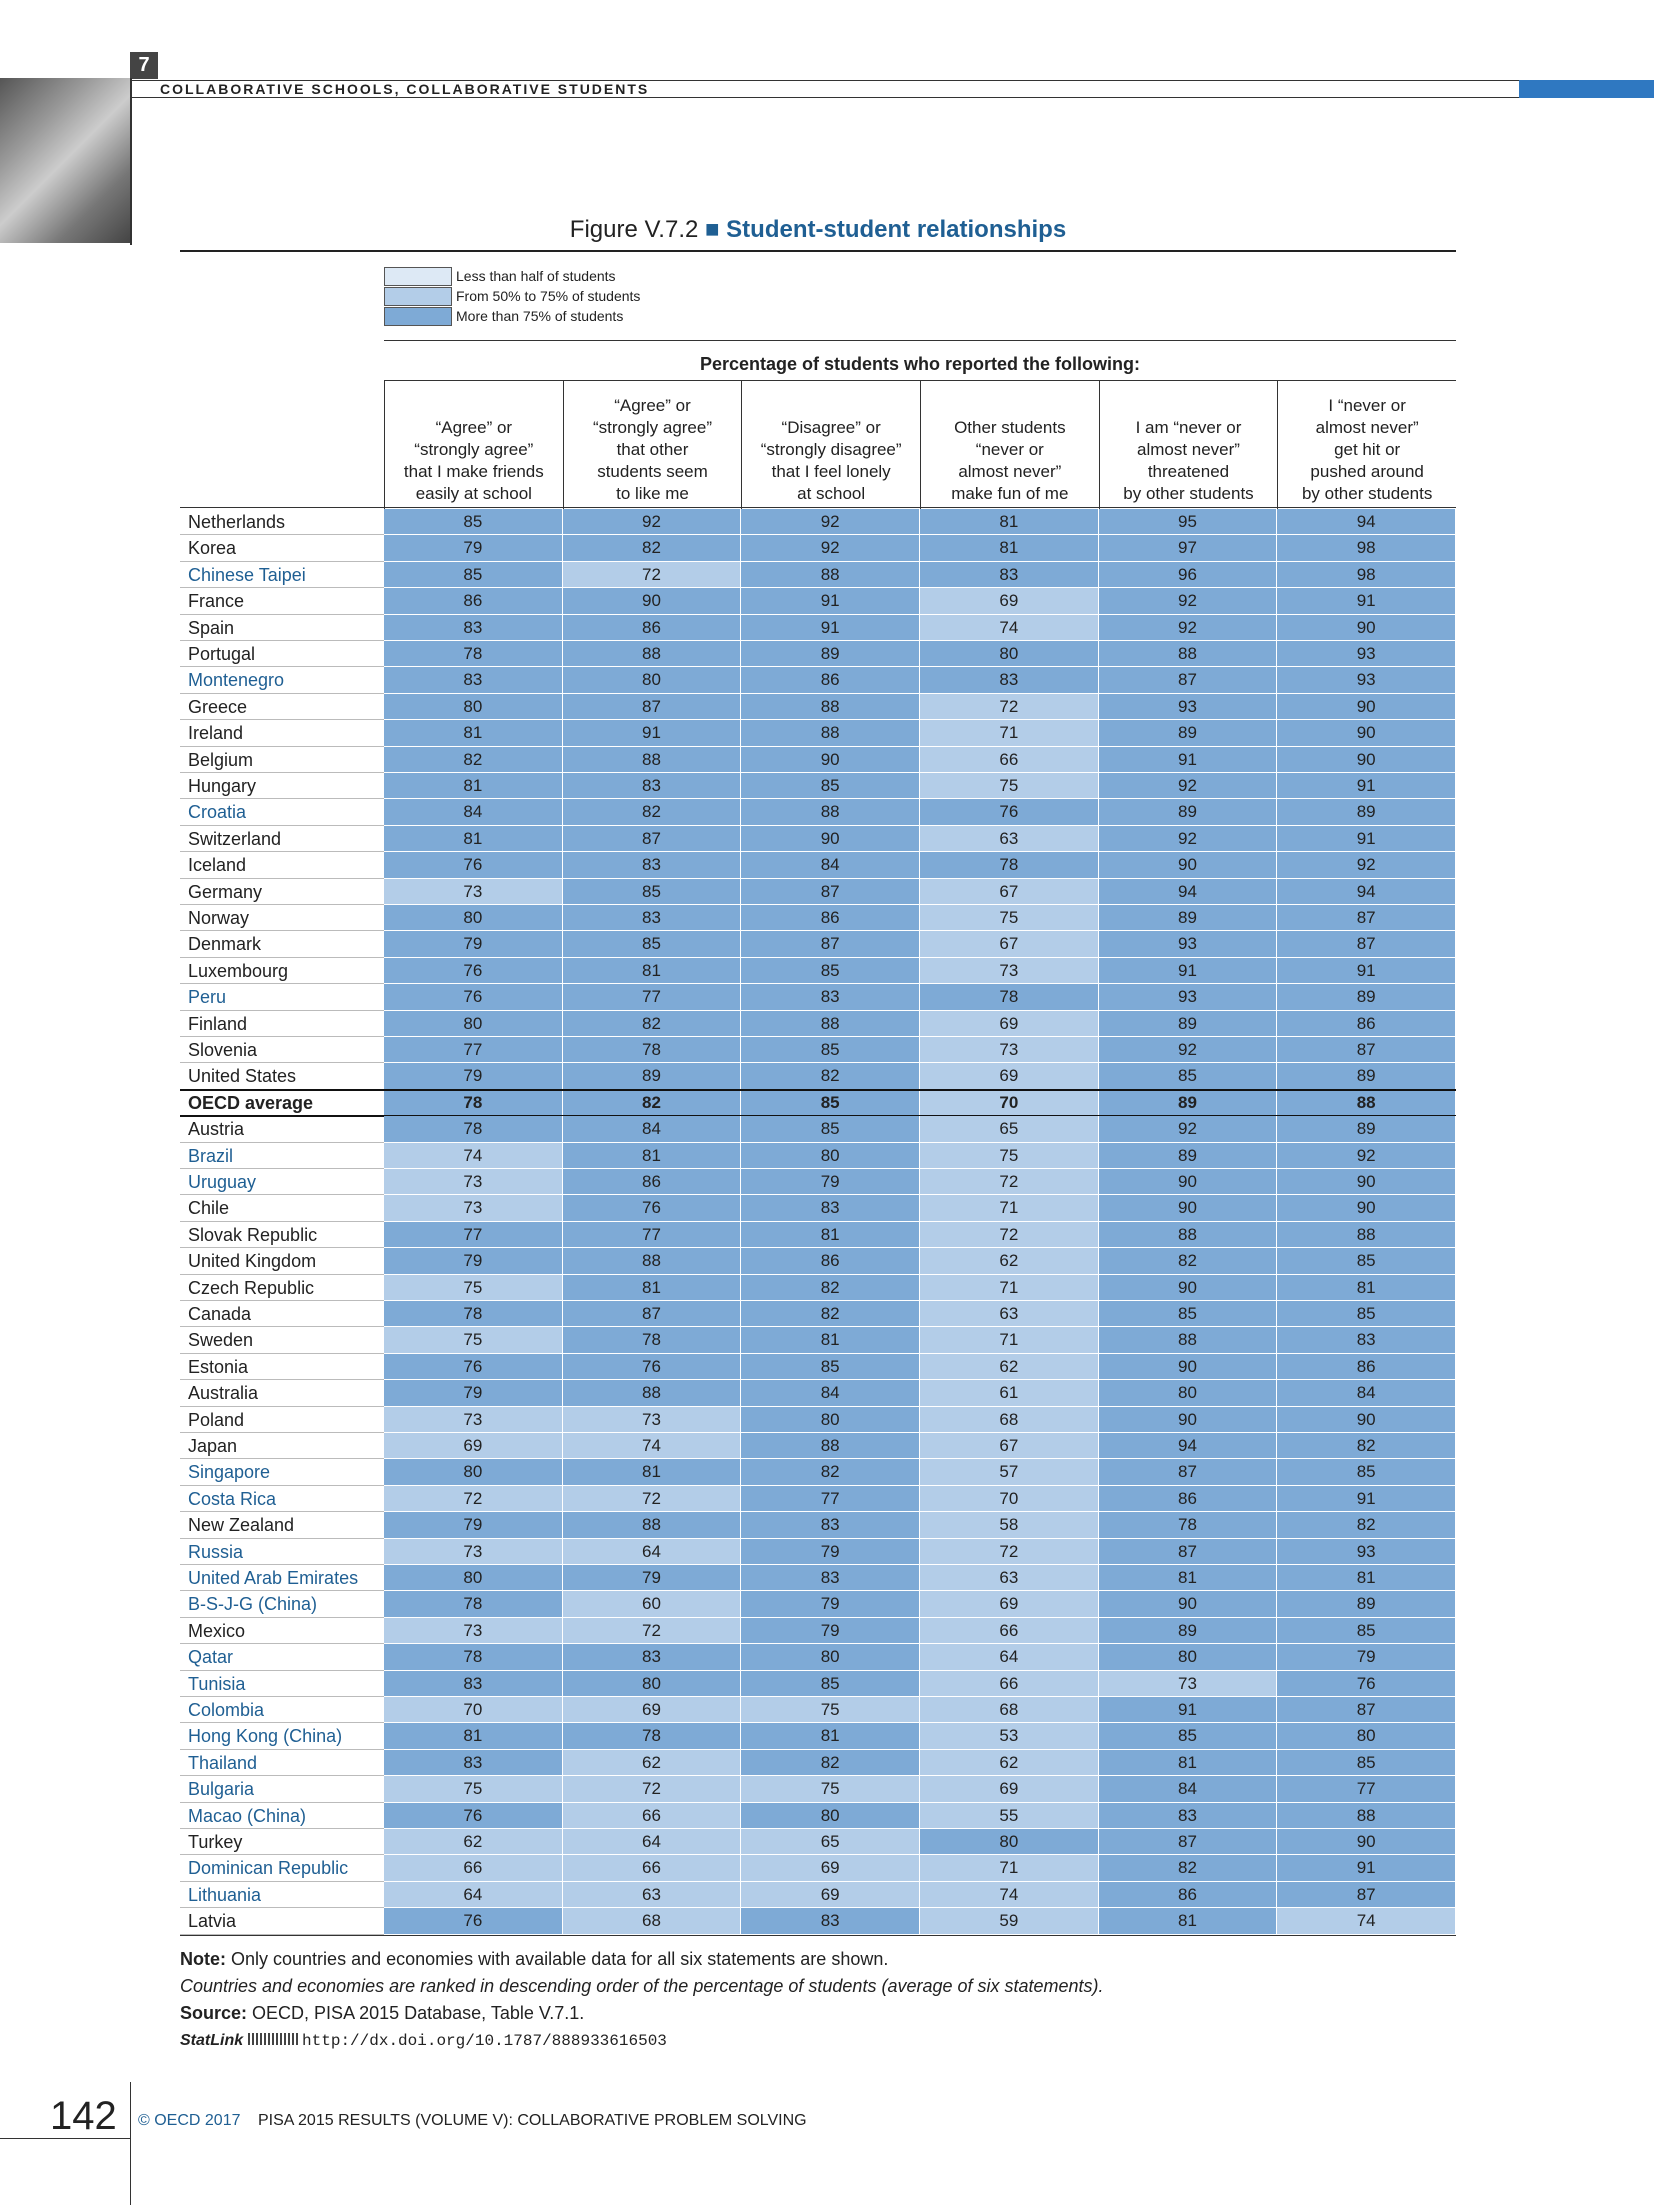 The image size is (1654, 2205). Describe the element at coordinates (282, 997) in the screenshot. I see `row-name: Peru` at that location.